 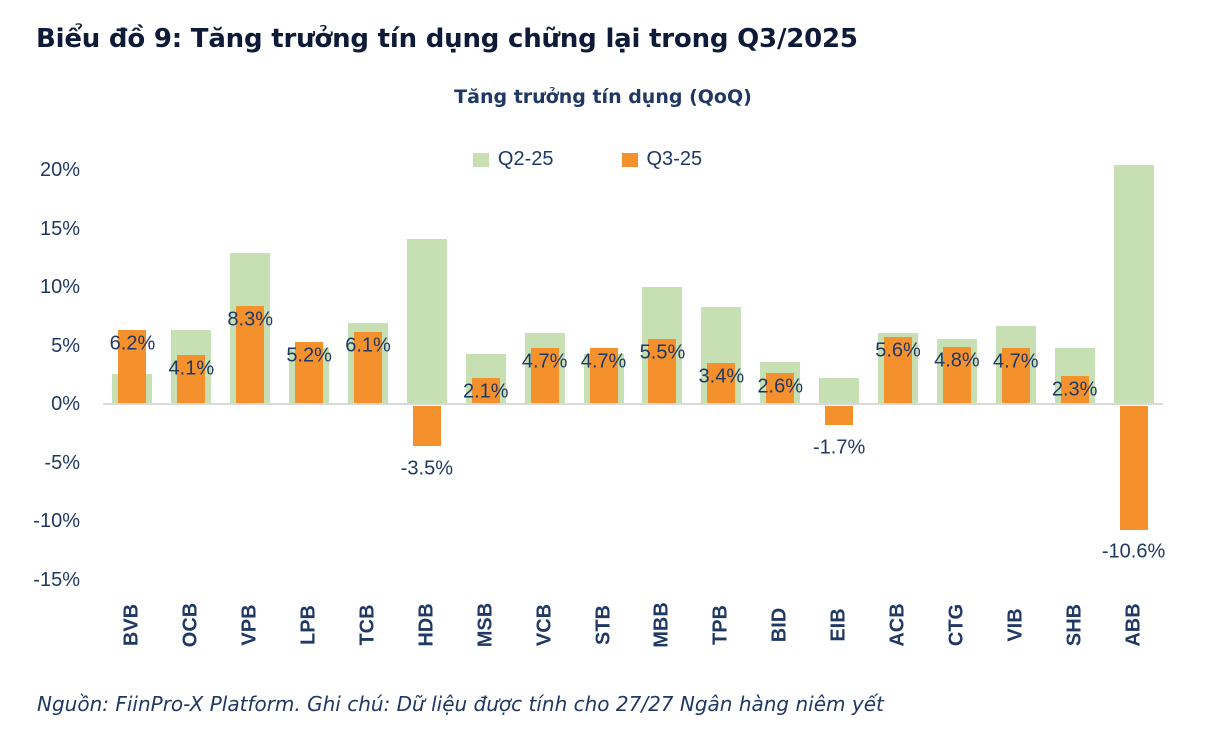 I want to click on y-axis-tick-0%: 0%, so click(x=65, y=404).